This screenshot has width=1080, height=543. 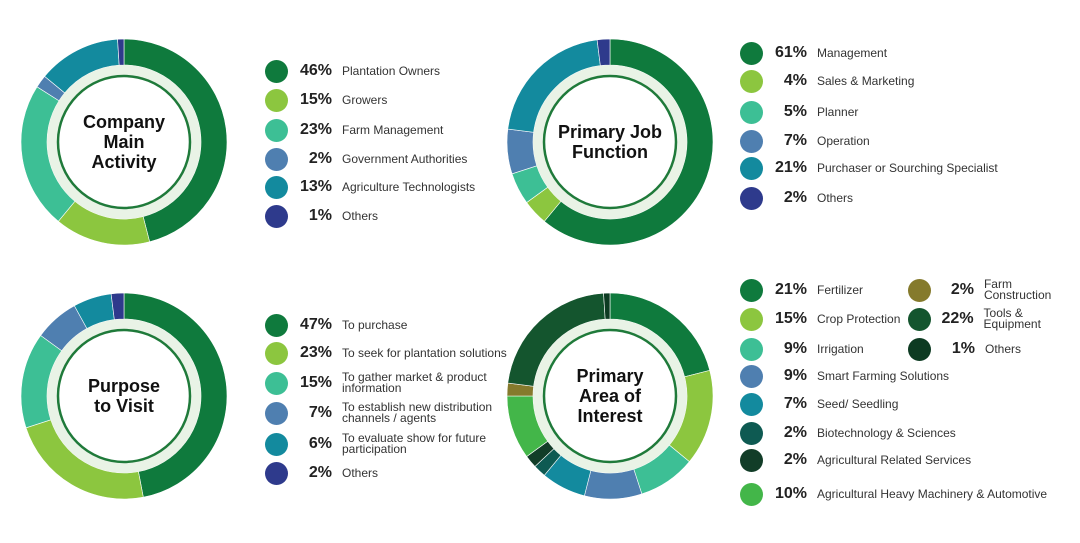 I want to click on legend-label: To evaluate show for future participation, so click(x=414, y=443).